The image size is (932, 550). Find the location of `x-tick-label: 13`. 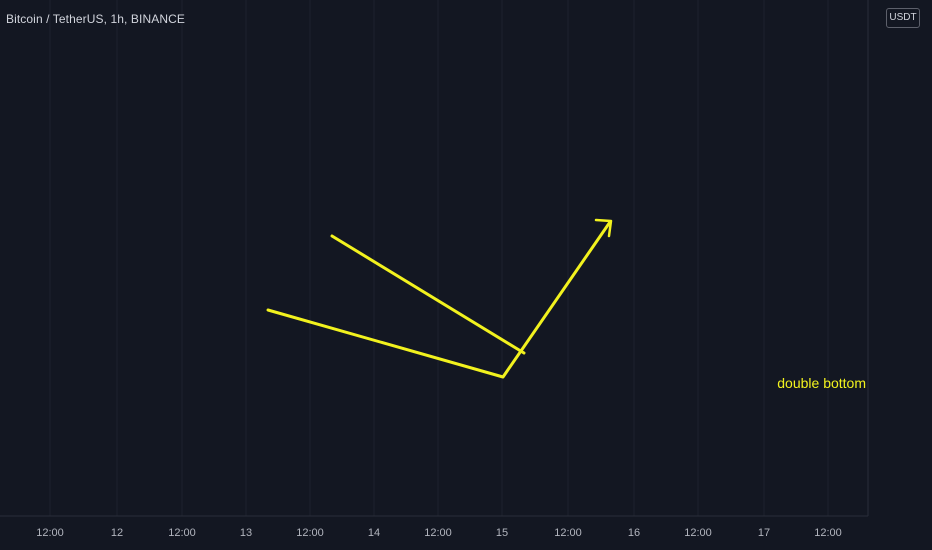

x-tick-label: 13 is located at coordinates (246, 533).